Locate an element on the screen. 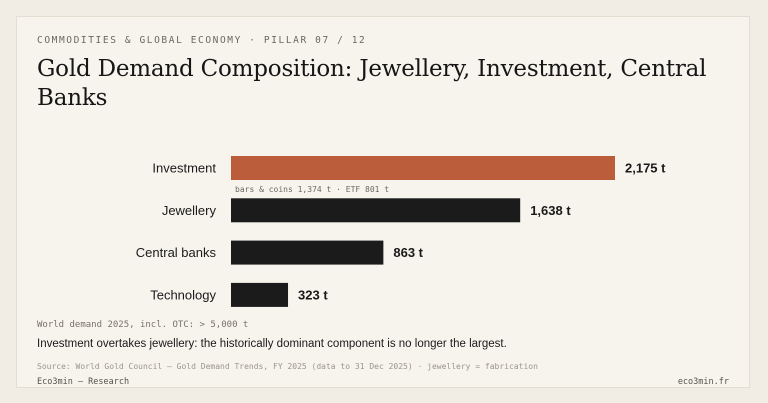  category-label-technology: Technology is located at coordinates (183, 294).